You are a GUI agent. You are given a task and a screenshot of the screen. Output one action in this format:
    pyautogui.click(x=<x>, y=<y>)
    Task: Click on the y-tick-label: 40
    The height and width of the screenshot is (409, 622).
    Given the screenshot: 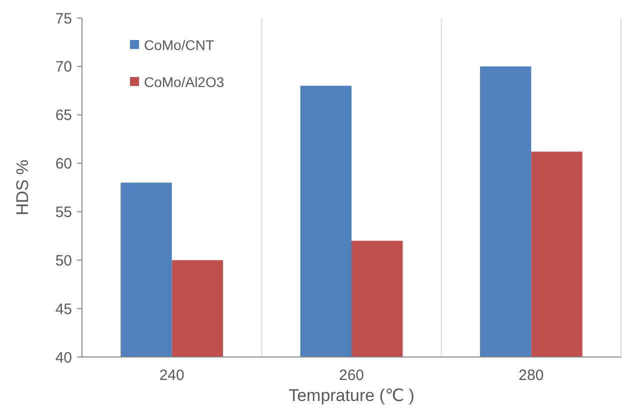 What is the action you would take?
    pyautogui.click(x=63, y=357)
    